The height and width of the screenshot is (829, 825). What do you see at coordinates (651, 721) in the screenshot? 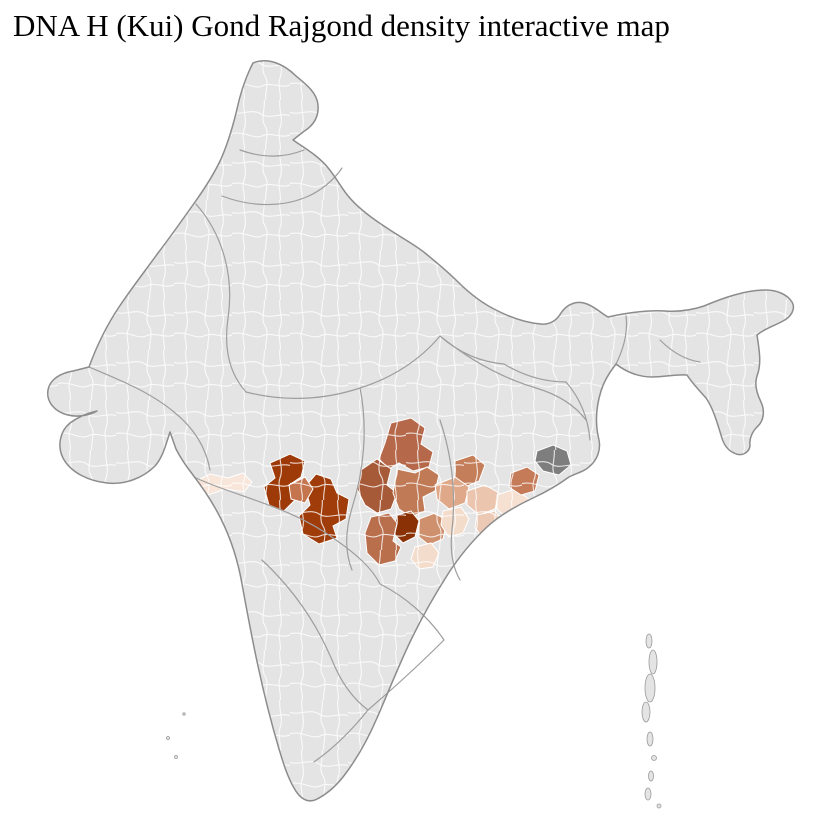
I see `andaman-nicobar-islands` at bounding box center [651, 721].